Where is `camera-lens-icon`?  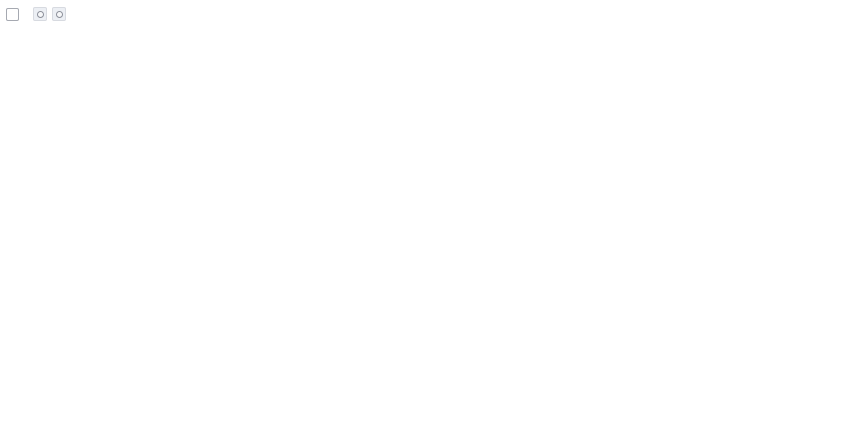 camera-lens-icon is located at coordinates (40, 14).